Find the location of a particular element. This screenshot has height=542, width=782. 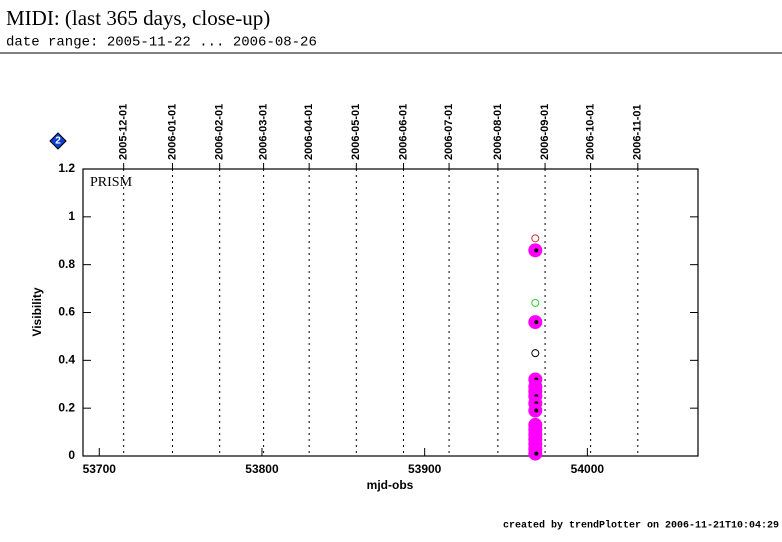

y-tick-label: 0.2 is located at coordinates (66, 407).